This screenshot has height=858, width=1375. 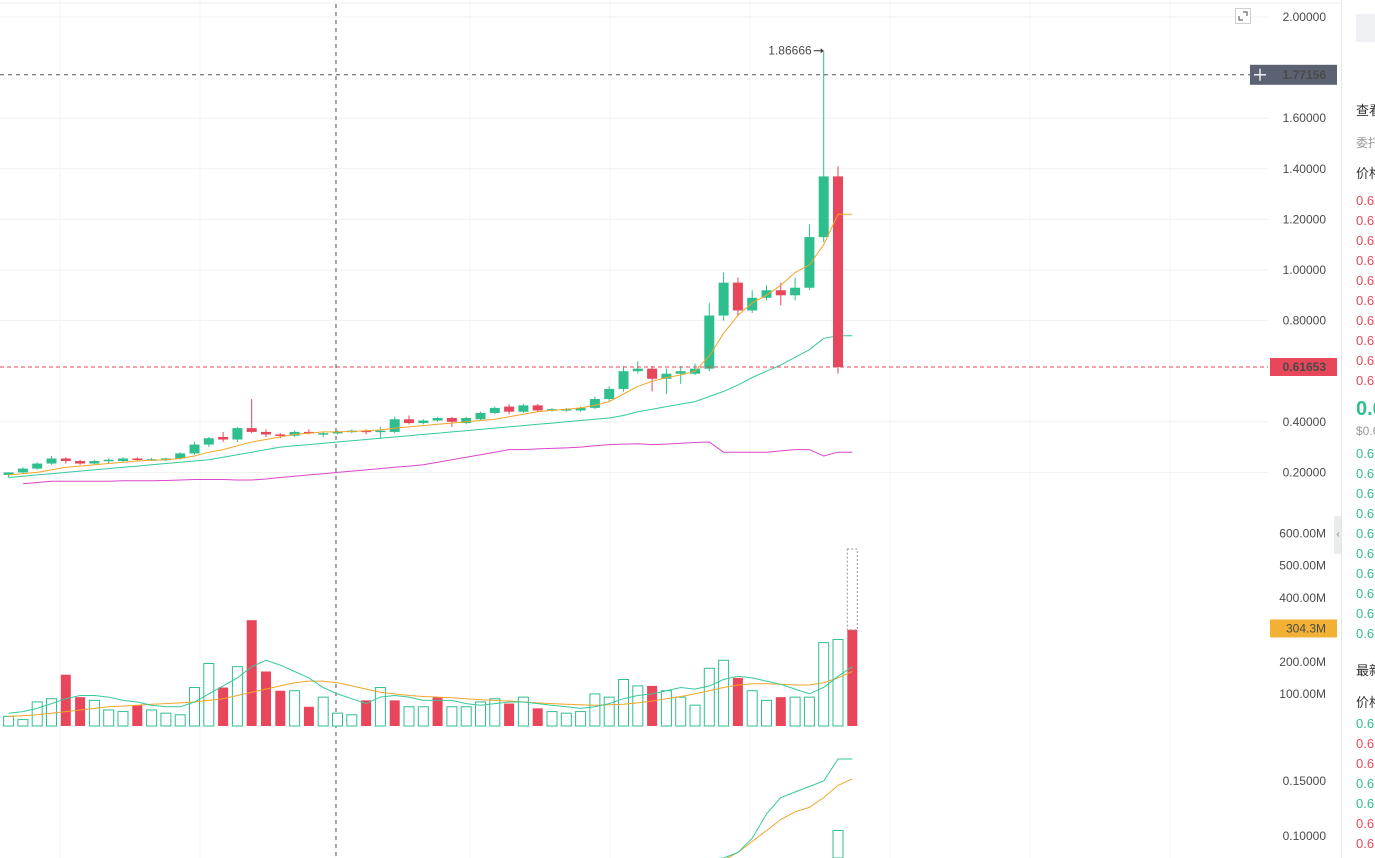 What do you see at coordinates (1365, 409) in the screenshot?
I see `last-price: 0.6` at bounding box center [1365, 409].